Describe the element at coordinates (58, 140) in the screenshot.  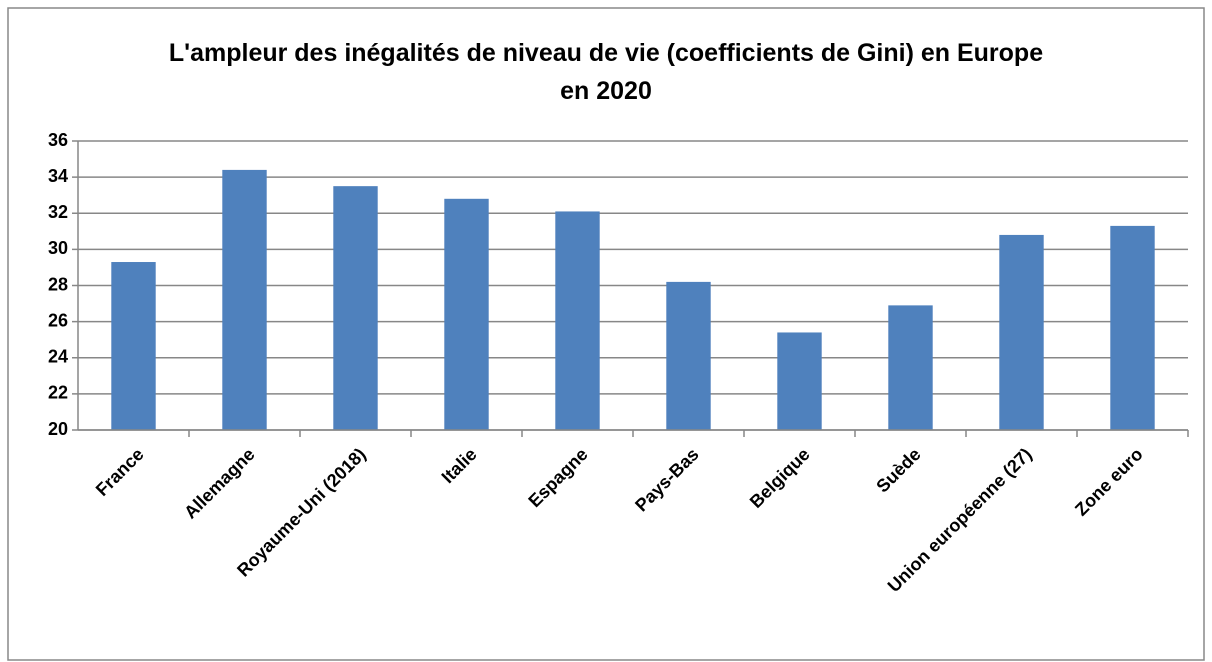
I see `y-tick-label: 36` at that location.